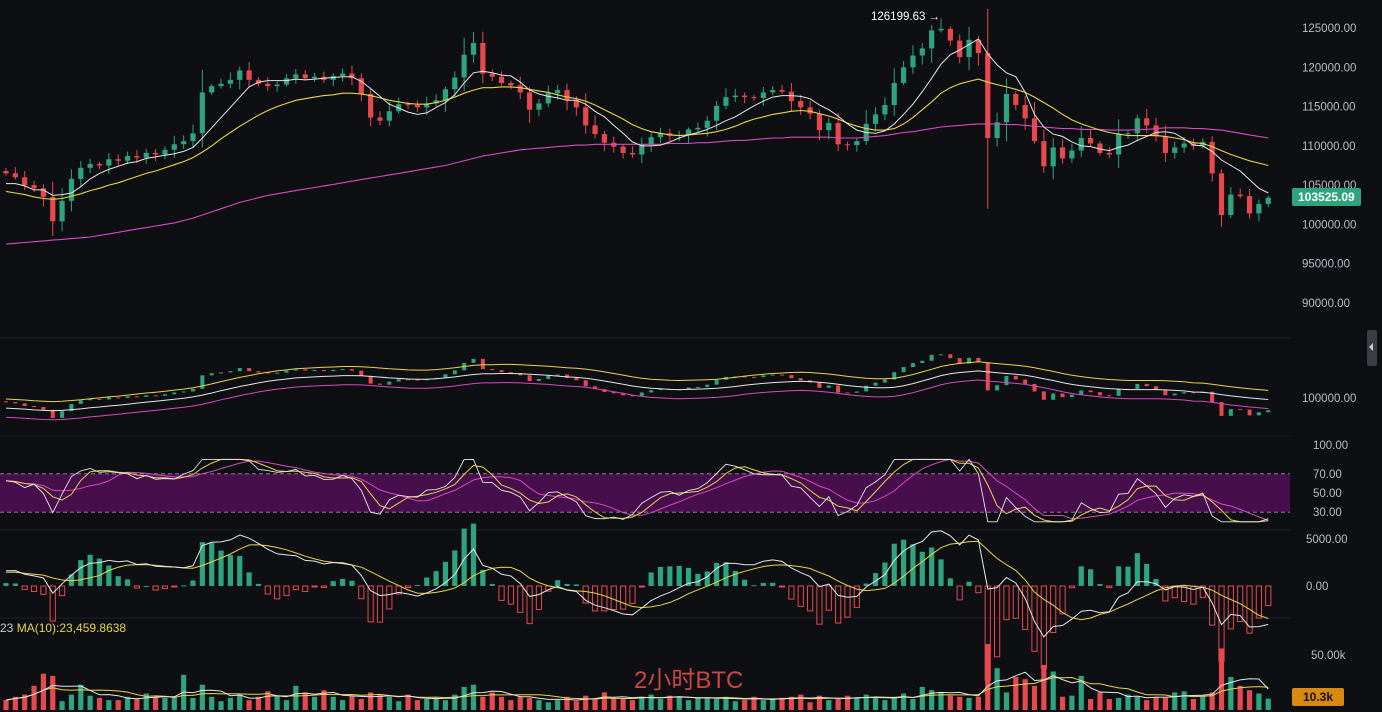  I want to click on price-axis-tick: 115000.00, so click(1329, 108).